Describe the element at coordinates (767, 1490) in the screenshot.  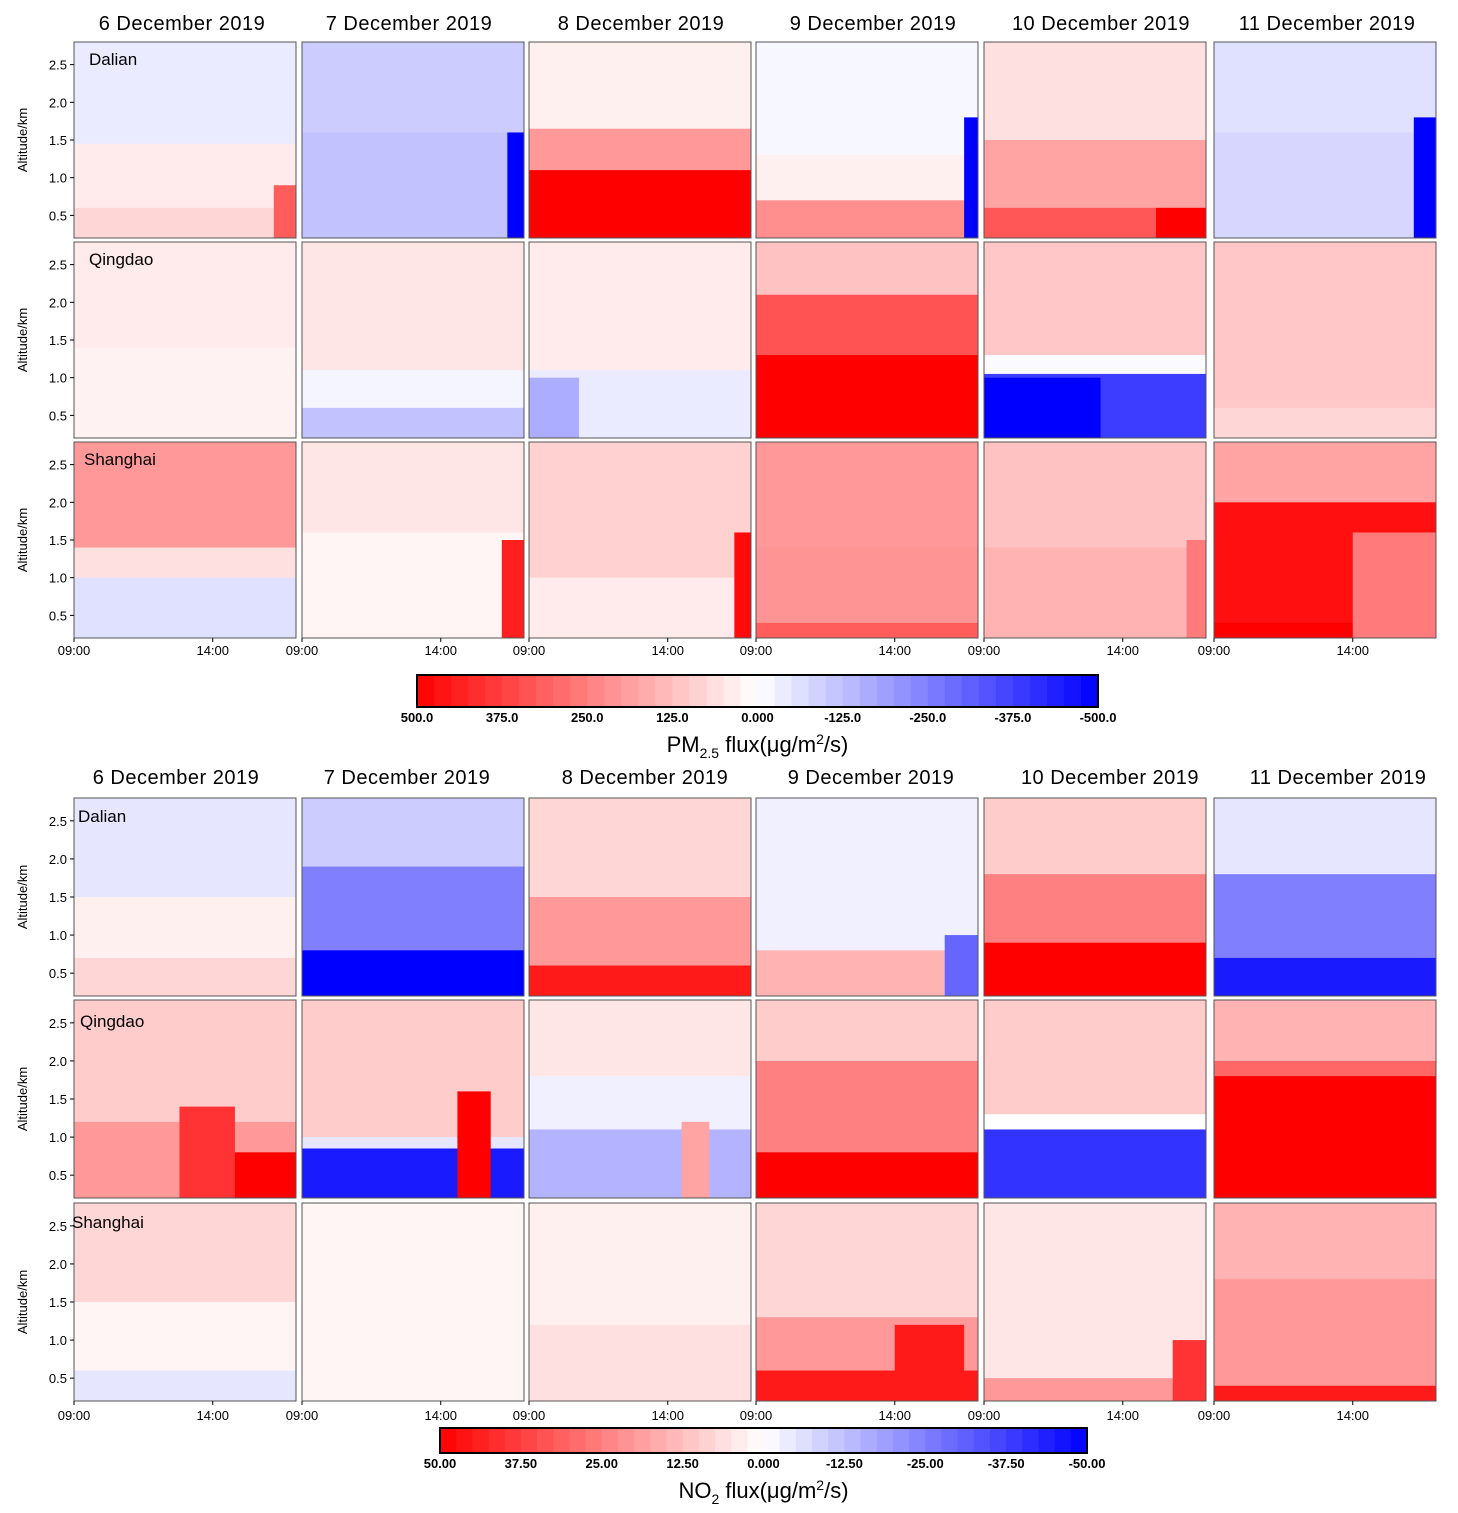
I see `colorbar-label-part: flux(μg/m` at that location.